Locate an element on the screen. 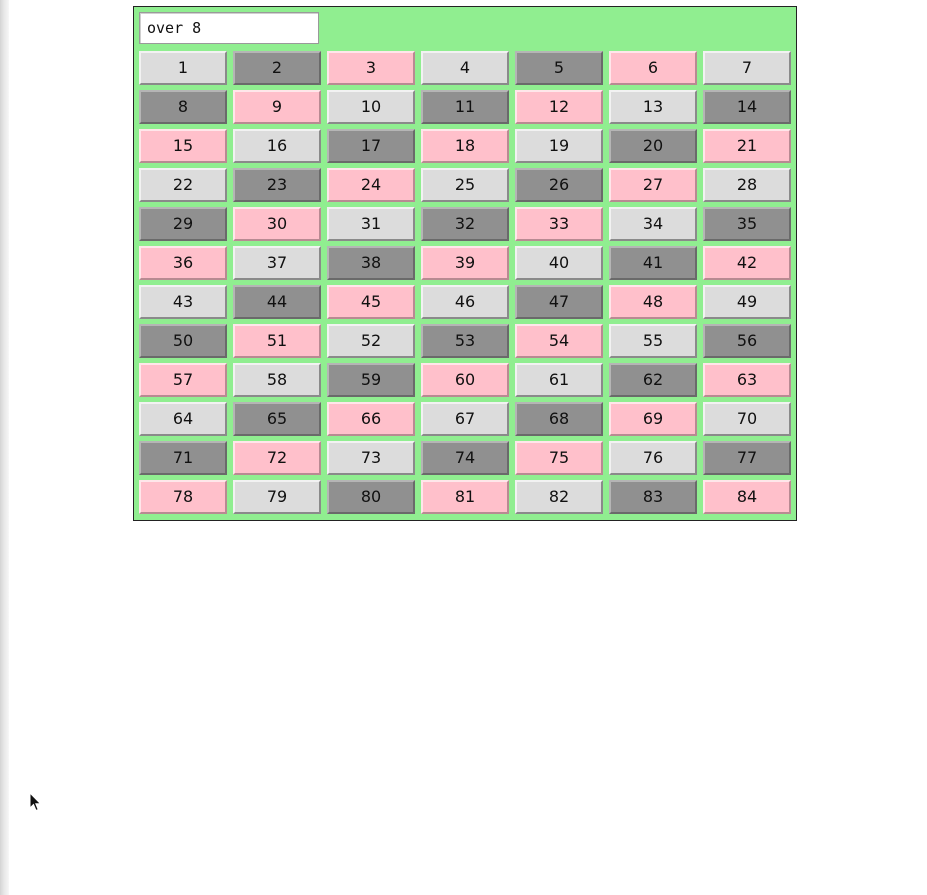 The height and width of the screenshot is (895, 927). display-field: over 8 is located at coordinates (229, 28).